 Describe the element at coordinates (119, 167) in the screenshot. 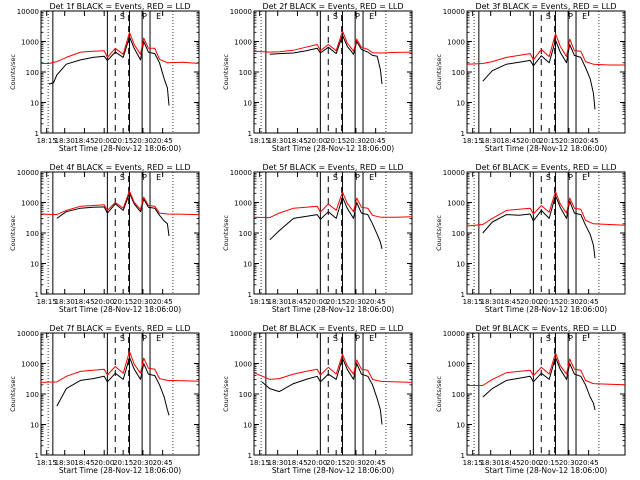

I see `chart-title: Det 4f BLACK = Events, RED = LLD` at that location.